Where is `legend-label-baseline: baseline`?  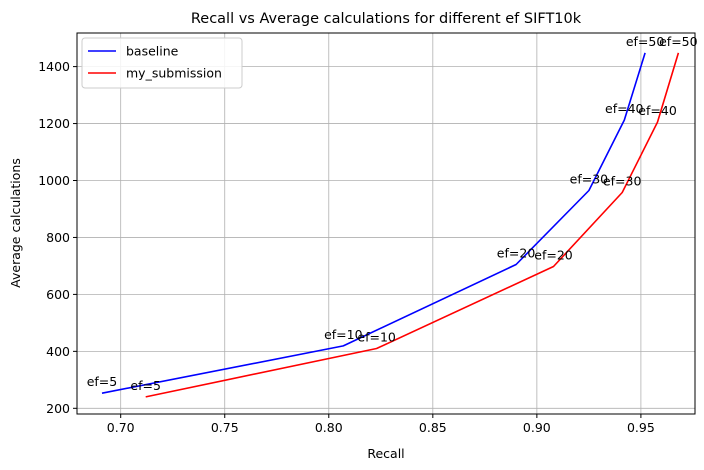
legend-label-baseline: baseline is located at coordinates (152, 51).